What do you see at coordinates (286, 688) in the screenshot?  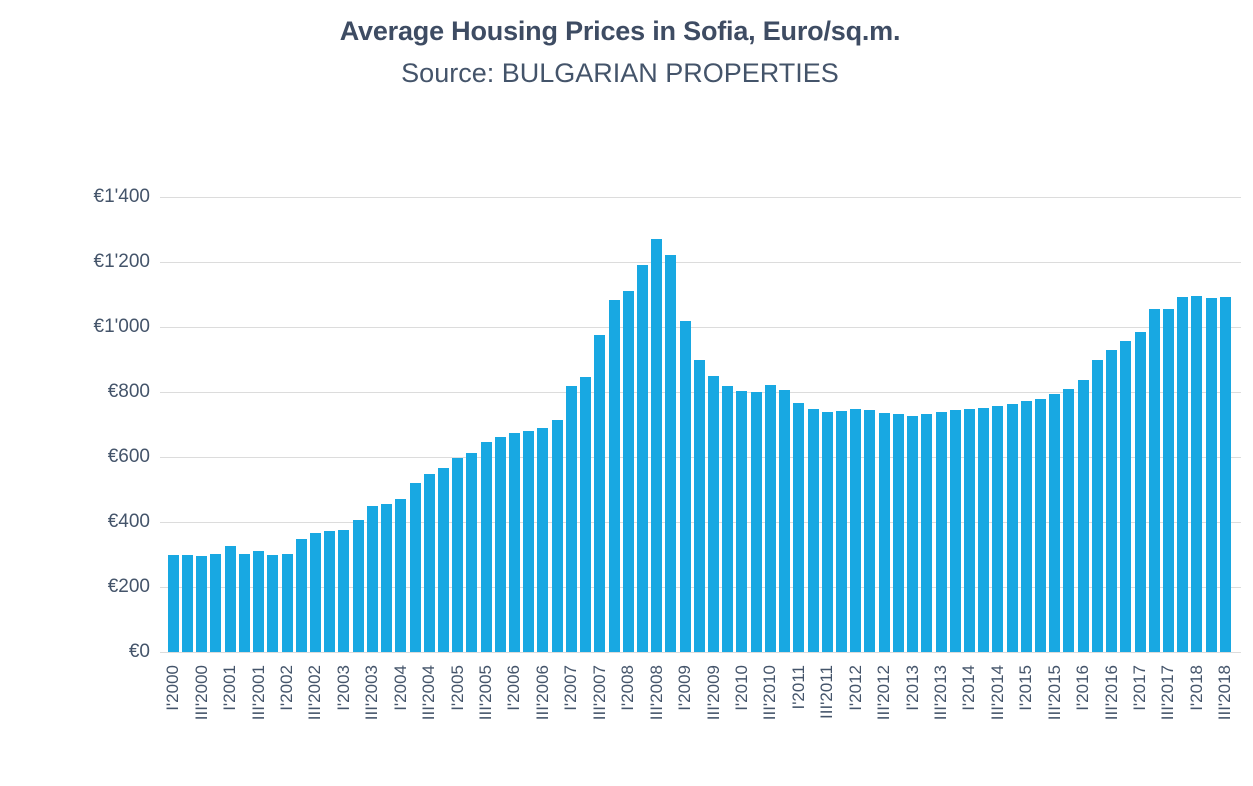 I see `x-tick-label: I'2002` at bounding box center [286, 688].